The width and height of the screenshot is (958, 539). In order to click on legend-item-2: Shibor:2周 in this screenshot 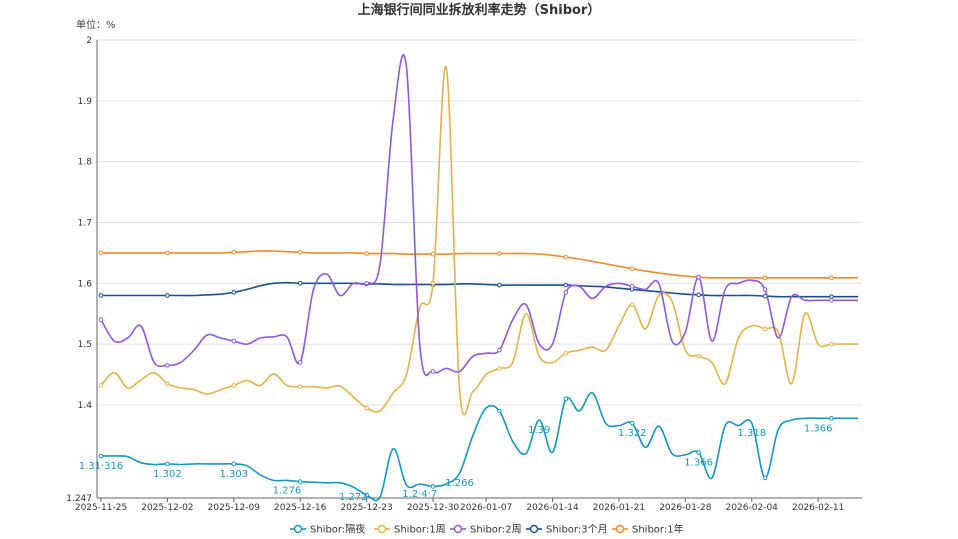, I will do `click(486, 530)`.